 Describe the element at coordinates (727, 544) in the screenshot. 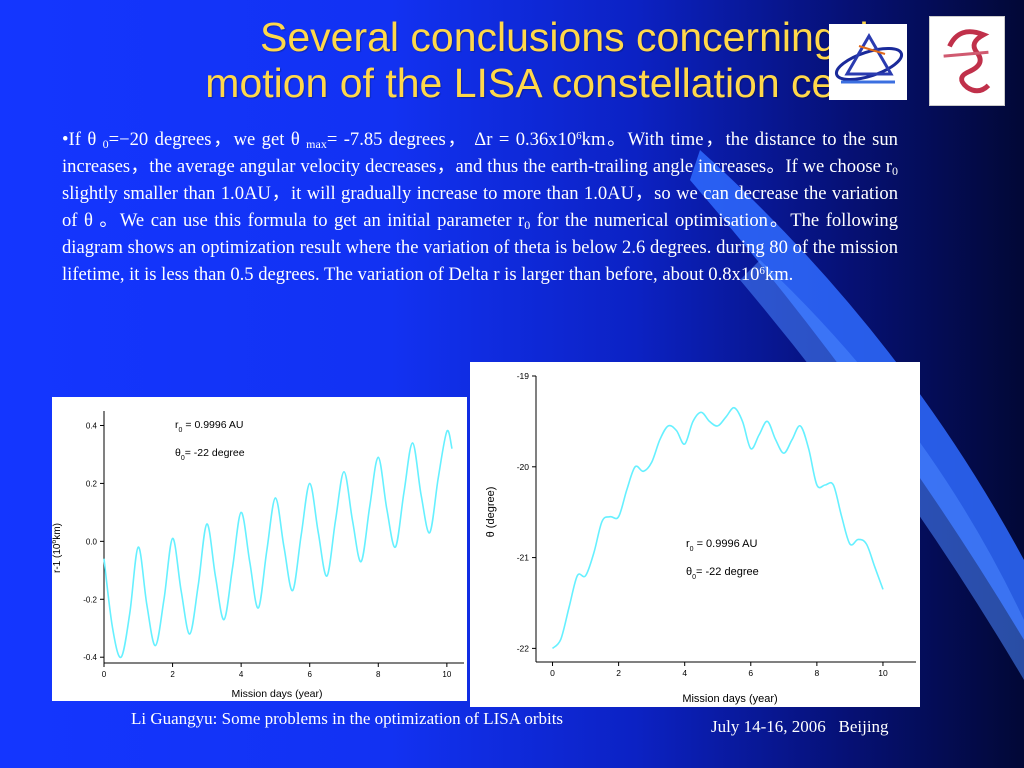

I see `anno2-r-value: = 0.9996 AU` at that location.